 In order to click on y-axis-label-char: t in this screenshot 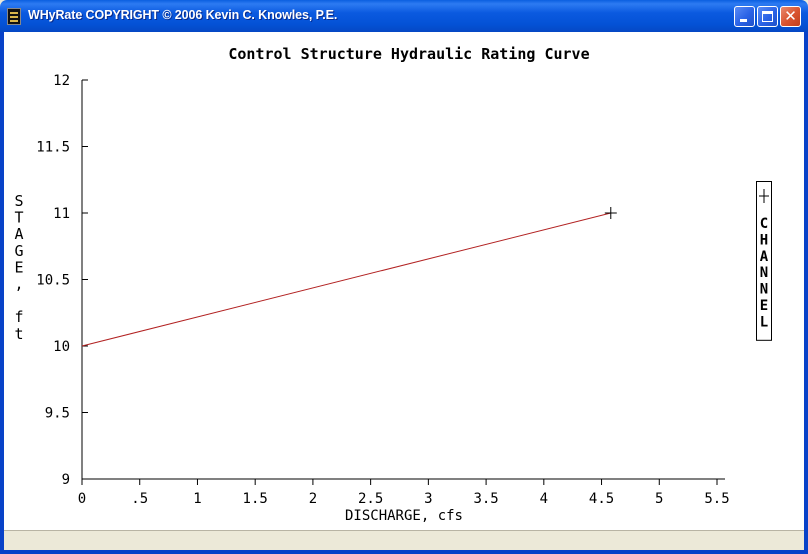, I will do `click(18, 334)`.